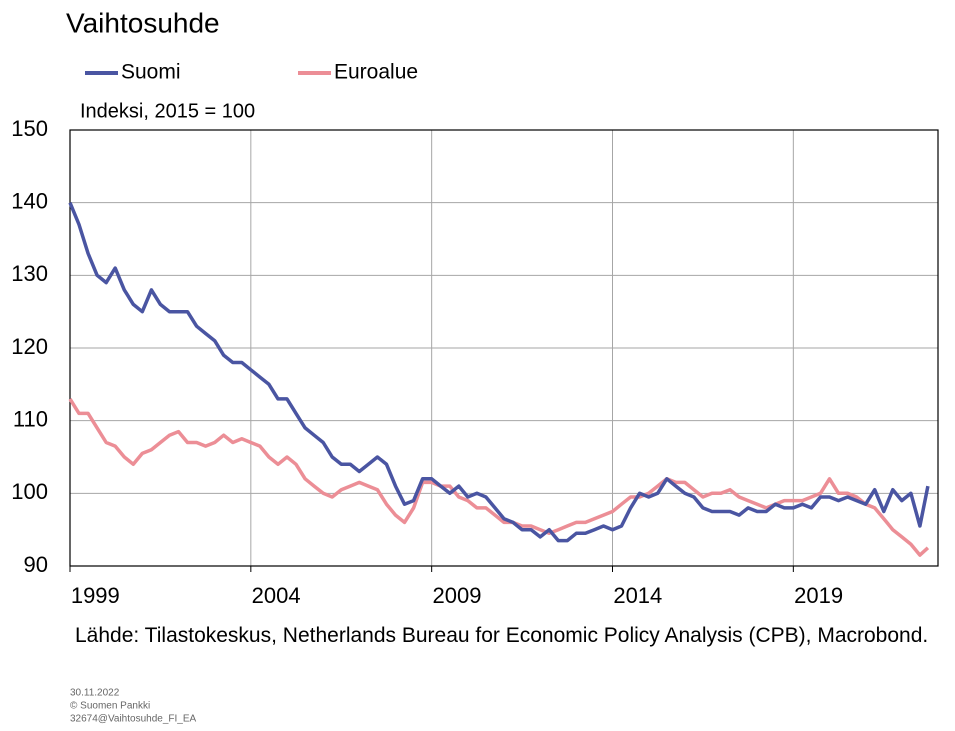  What do you see at coordinates (29, 273) in the screenshot?
I see `y-tick-label: 130` at bounding box center [29, 273].